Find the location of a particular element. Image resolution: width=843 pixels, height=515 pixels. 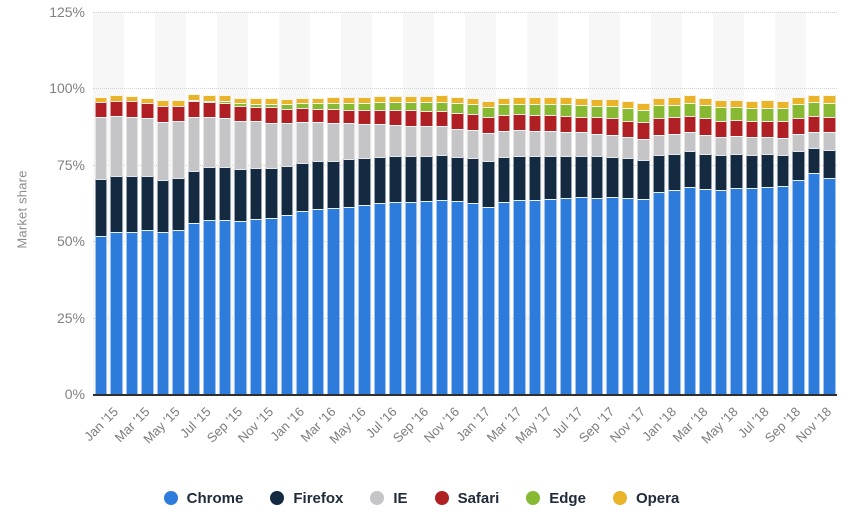

legend-item-firefox: Firefox is located at coordinates (306, 498).